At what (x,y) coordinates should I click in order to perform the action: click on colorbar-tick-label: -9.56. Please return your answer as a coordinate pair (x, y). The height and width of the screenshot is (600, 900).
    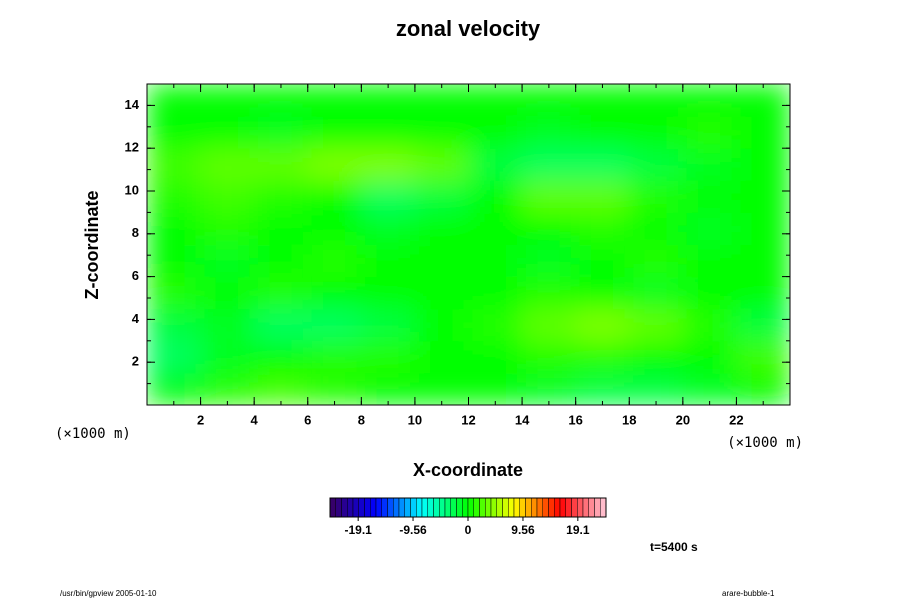
    Looking at the image, I should click on (413, 530).